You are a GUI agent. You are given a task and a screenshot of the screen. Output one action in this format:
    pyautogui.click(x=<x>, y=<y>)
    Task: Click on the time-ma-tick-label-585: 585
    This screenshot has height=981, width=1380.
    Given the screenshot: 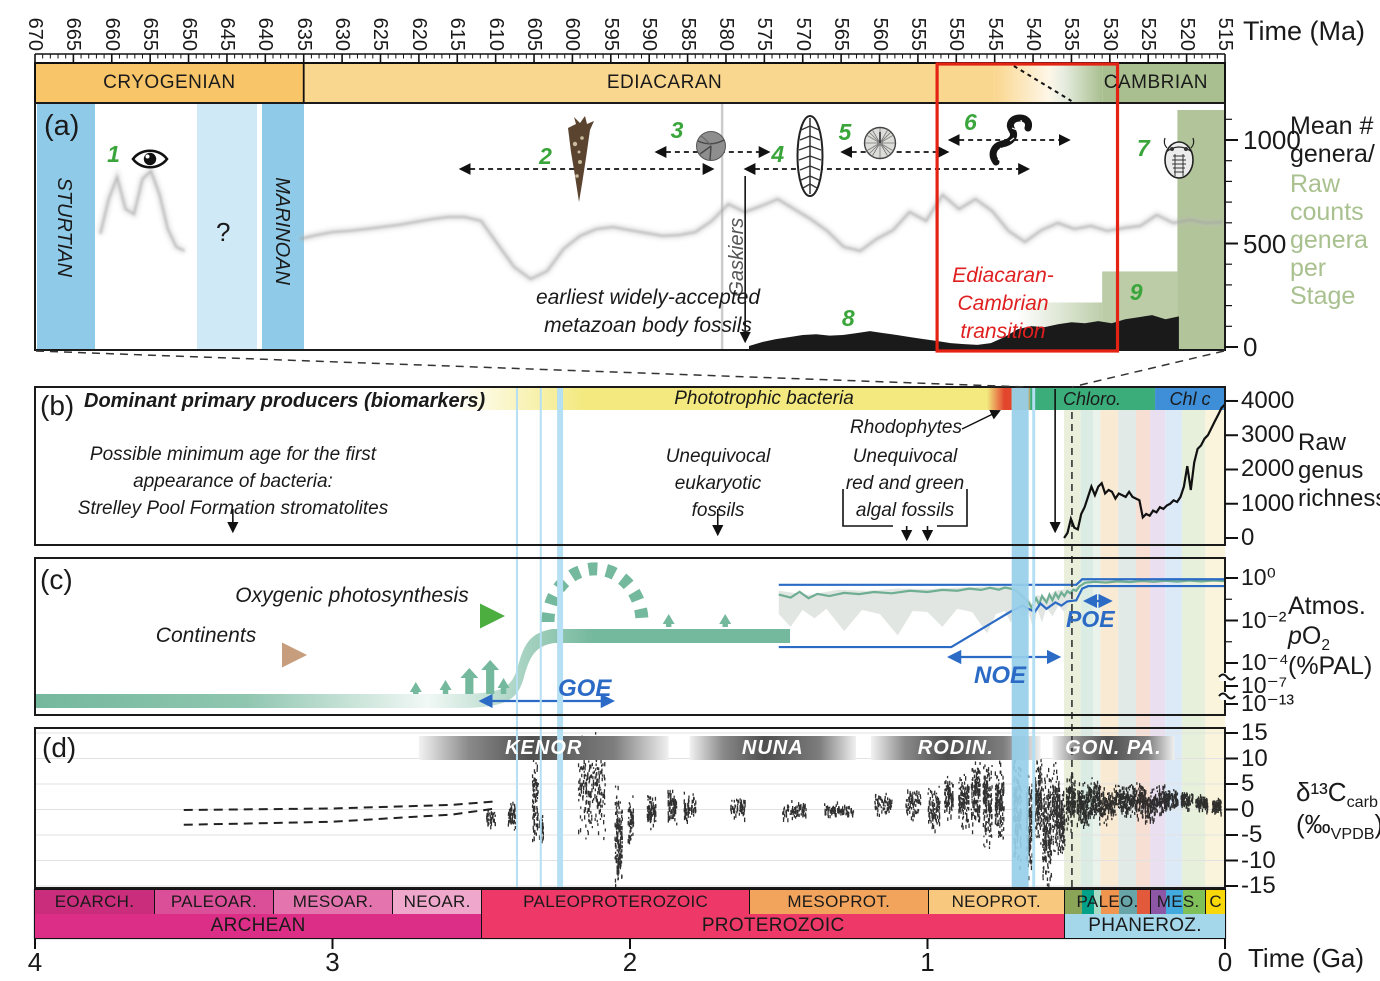 What is the action you would take?
    pyautogui.click(x=688, y=34)
    